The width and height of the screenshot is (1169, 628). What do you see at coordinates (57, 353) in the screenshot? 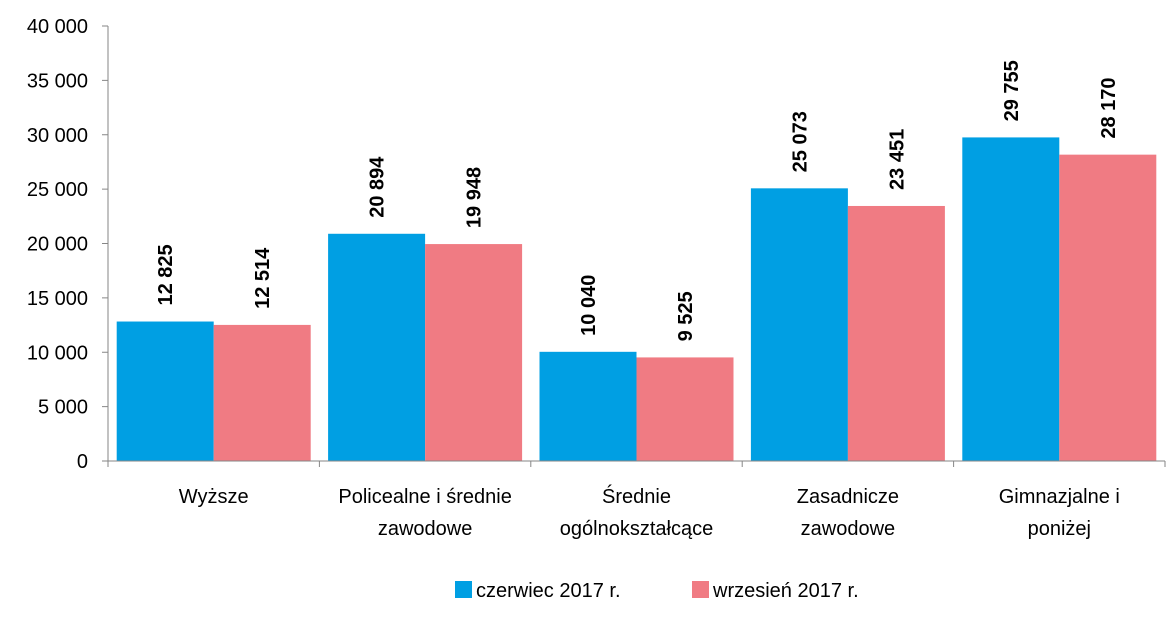
I see `y-tick-label: 10 000` at bounding box center [57, 353].